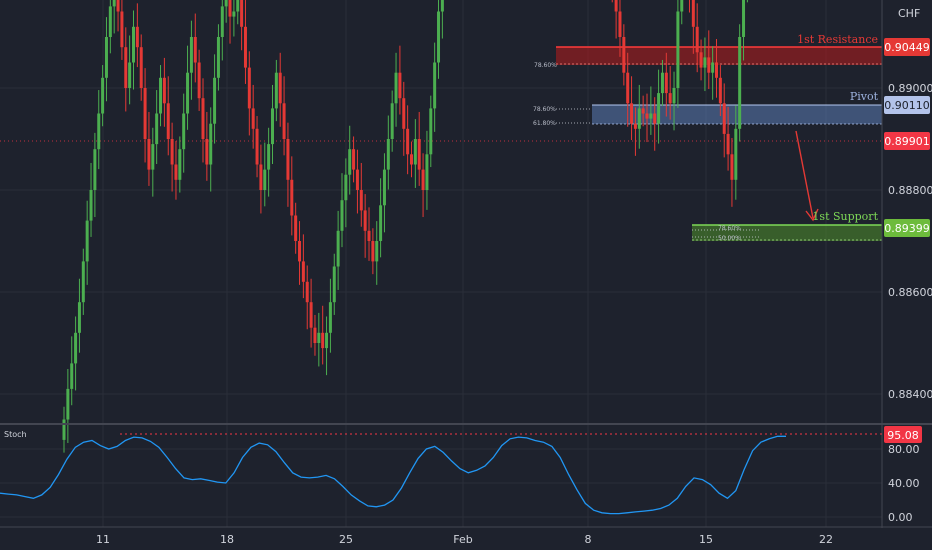  Describe the element at coordinates (907, 141) in the screenshot. I see `svg-text: 0.89901` at that location.